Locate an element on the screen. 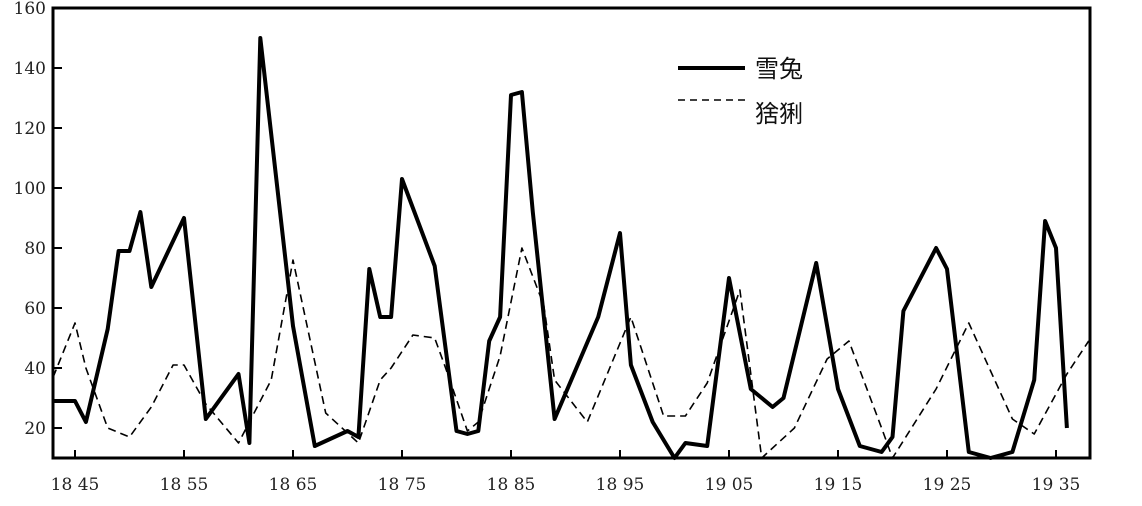  x-tick-label: 19 35 is located at coordinates (1056, 485).